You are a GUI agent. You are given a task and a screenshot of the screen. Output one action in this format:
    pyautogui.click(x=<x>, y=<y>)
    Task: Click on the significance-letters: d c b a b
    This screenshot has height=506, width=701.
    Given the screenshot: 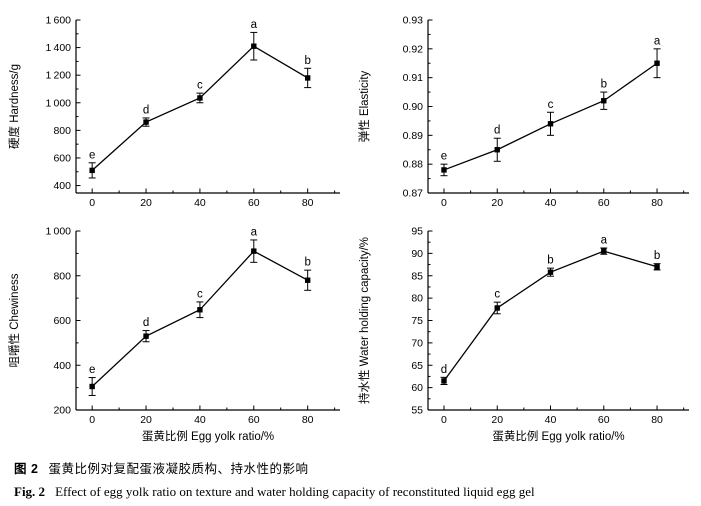 What is the action you would take?
    pyautogui.click(x=550, y=305)
    